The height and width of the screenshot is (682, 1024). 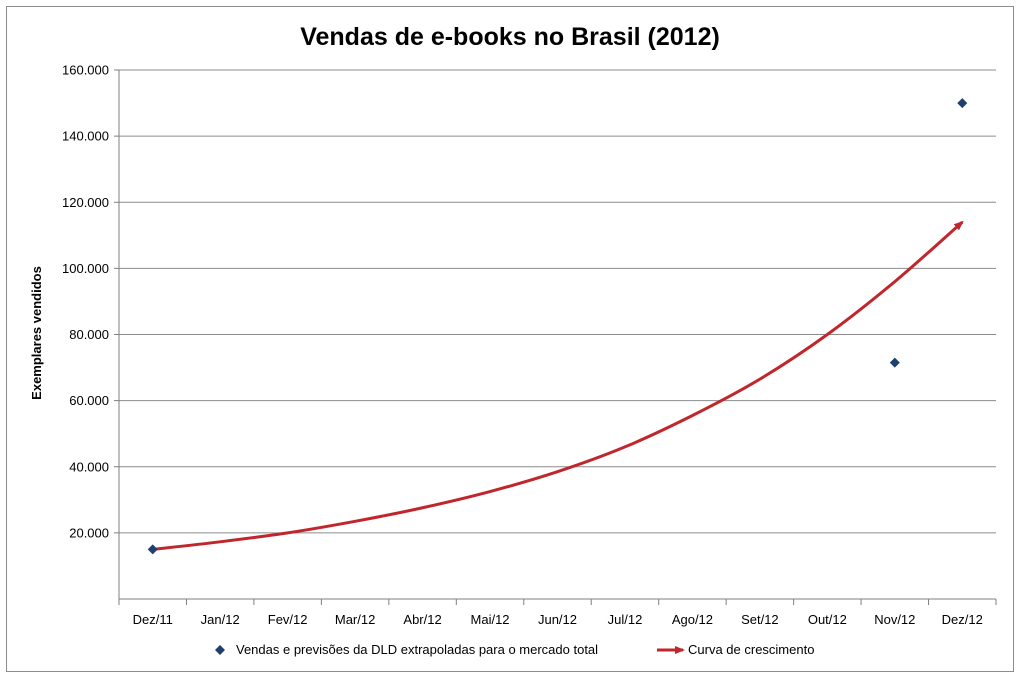 I want to click on legend-item-curve: Curva de crescimento, so click(x=735, y=649).